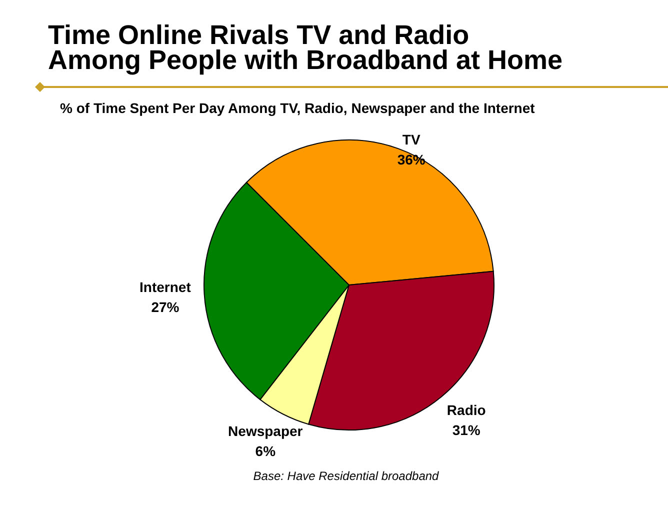  What do you see at coordinates (166, 286) in the screenshot?
I see `slice-label: Internet` at bounding box center [166, 286].